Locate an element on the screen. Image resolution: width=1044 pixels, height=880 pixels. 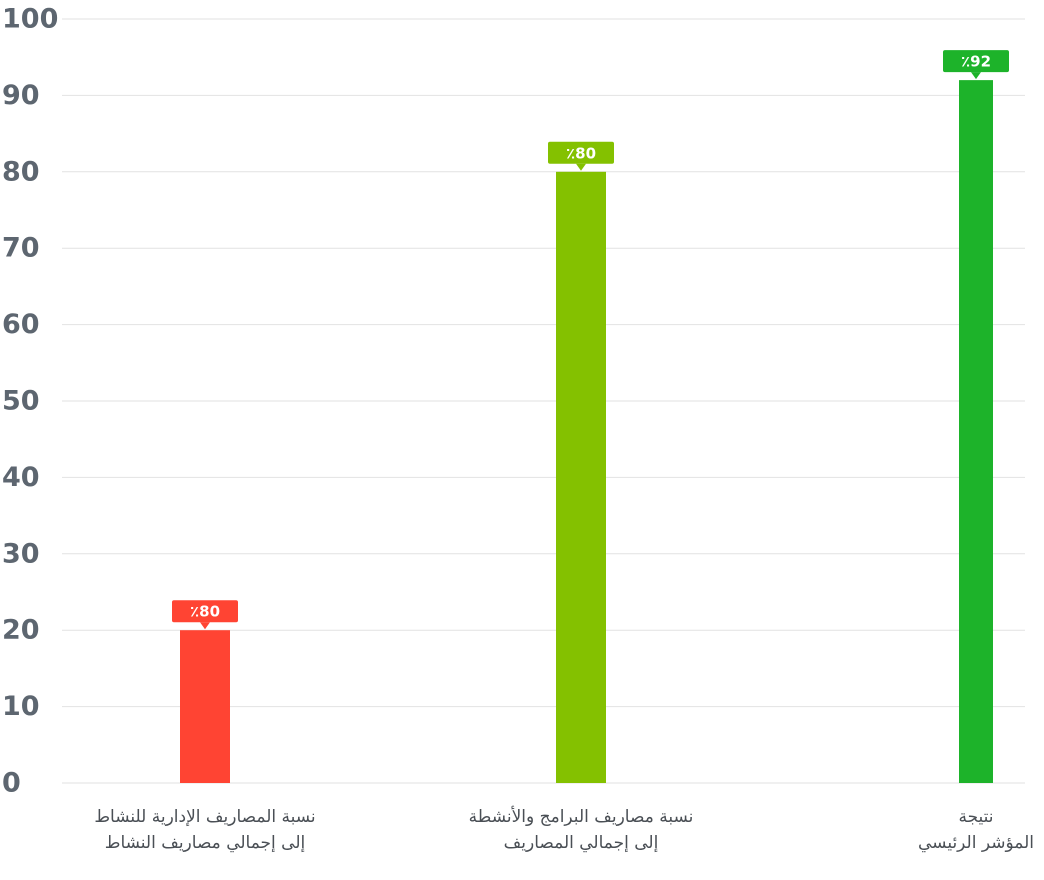
y-tick-label: 100 is located at coordinates (30, 19).